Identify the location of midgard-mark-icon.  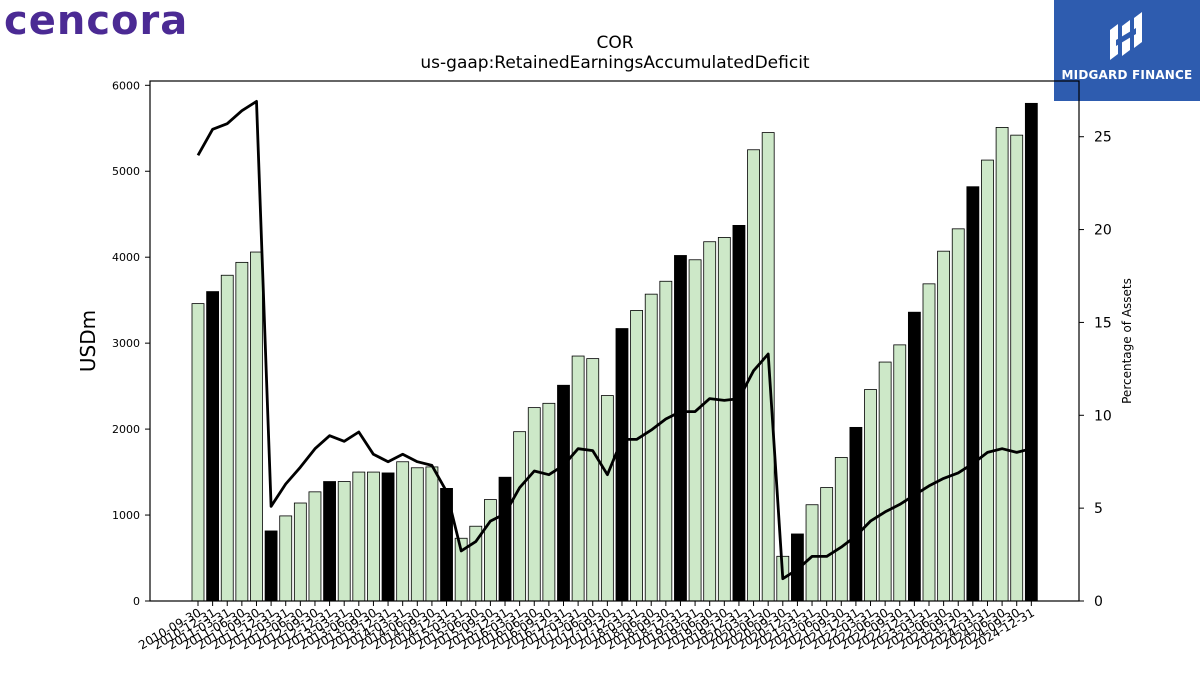
(1126, 36).